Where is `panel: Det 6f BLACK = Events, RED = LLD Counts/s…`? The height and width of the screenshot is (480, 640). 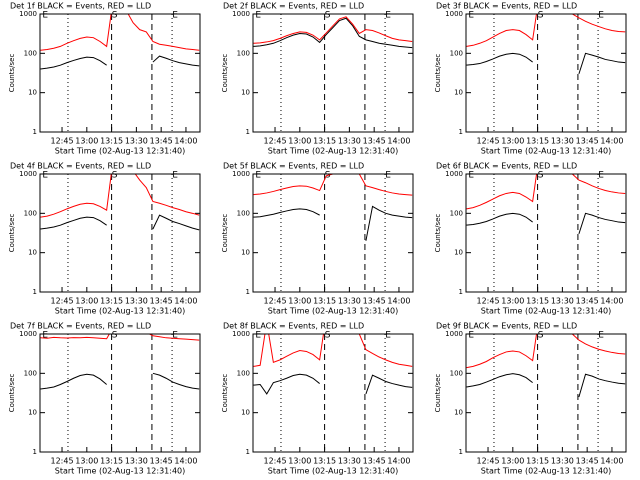
panel: Det 6f BLACK = Events, RED = LLD Counts/s… is located at coordinates (530, 239).